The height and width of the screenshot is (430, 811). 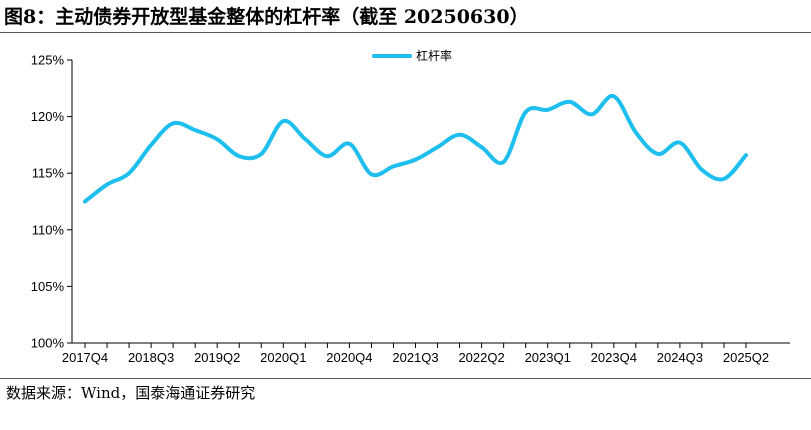 I want to click on y-tick-label: 105%, so click(x=48, y=286).